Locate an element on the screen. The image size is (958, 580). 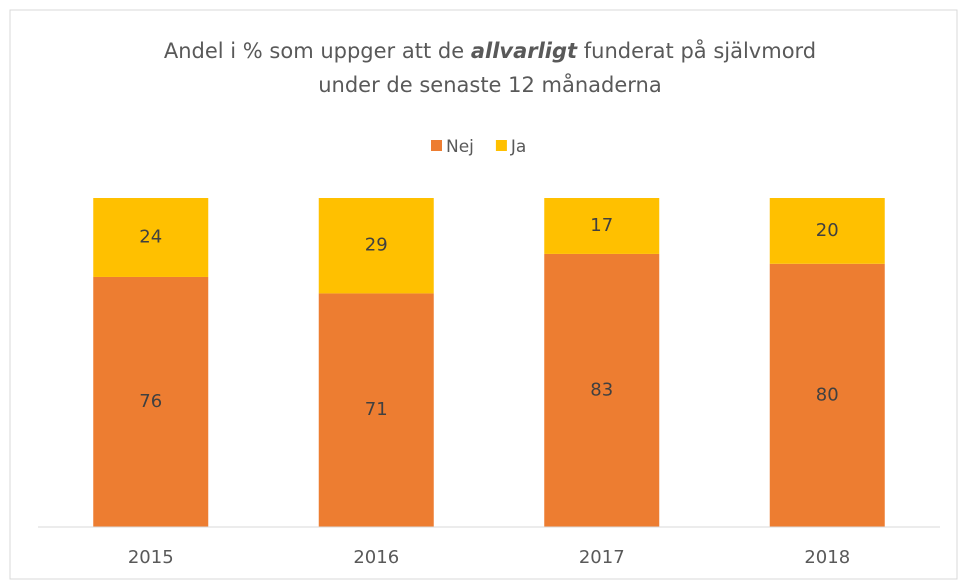
data-label: 29 is located at coordinates (376, 245).